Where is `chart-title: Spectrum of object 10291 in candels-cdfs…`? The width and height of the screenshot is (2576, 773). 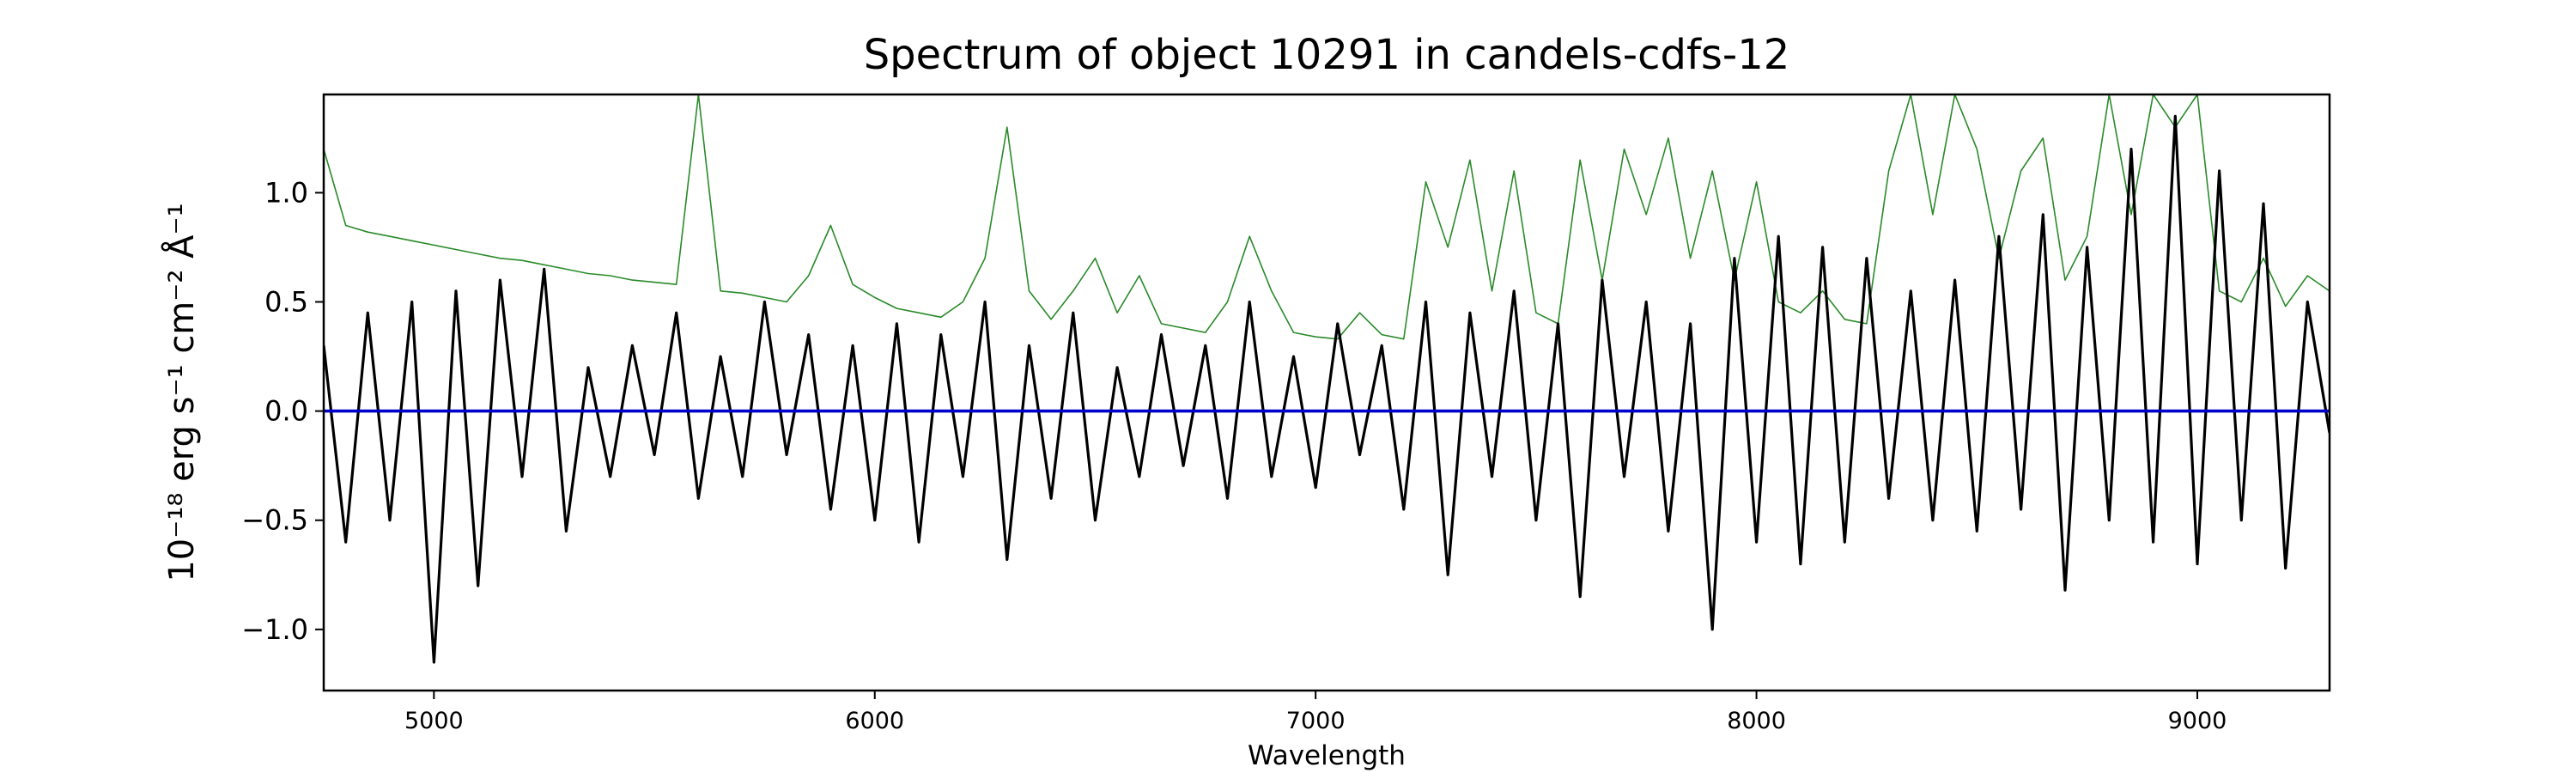
chart-title: Spectrum of object 10291 in candels-cdfs… is located at coordinates (1327, 55).